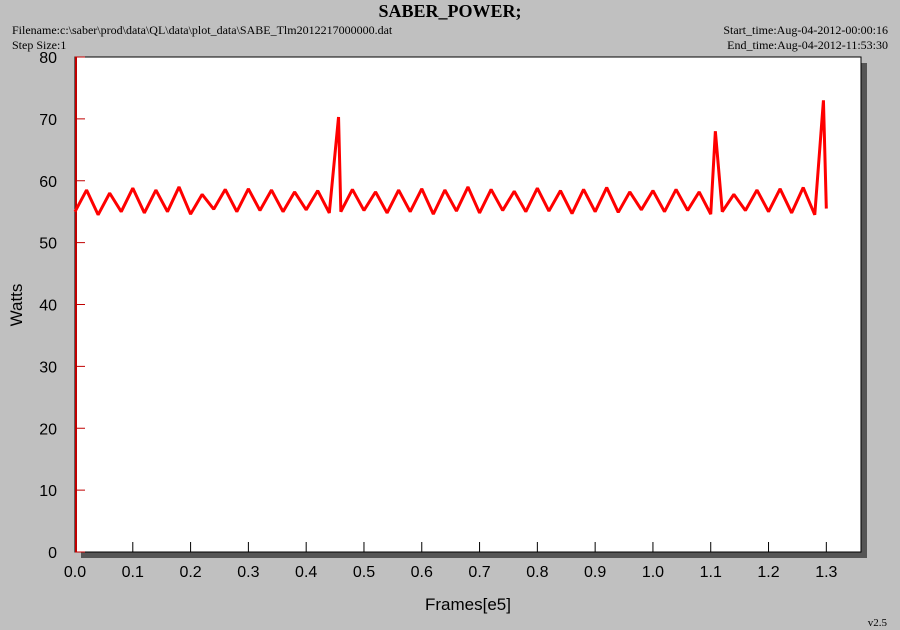 This screenshot has width=900, height=630. I want to click on x-tick-label: 1.2, so click(768, 572).